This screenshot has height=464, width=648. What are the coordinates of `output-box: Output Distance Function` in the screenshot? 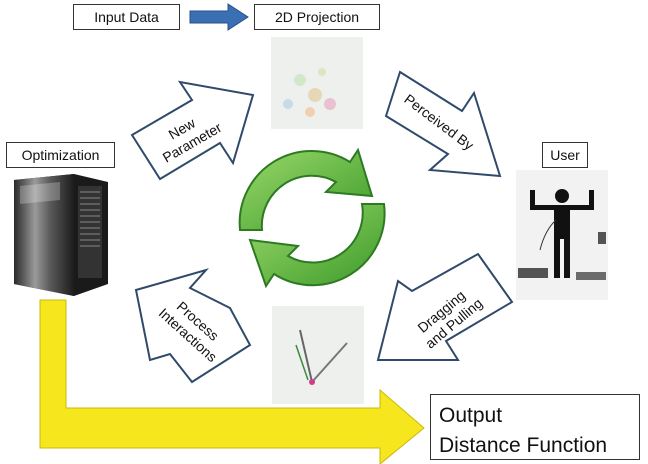 It's located at (535, 427).